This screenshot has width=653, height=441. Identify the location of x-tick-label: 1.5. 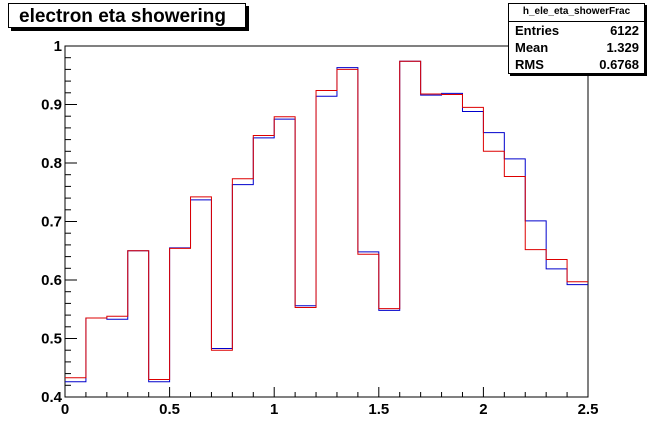
(378, 409).